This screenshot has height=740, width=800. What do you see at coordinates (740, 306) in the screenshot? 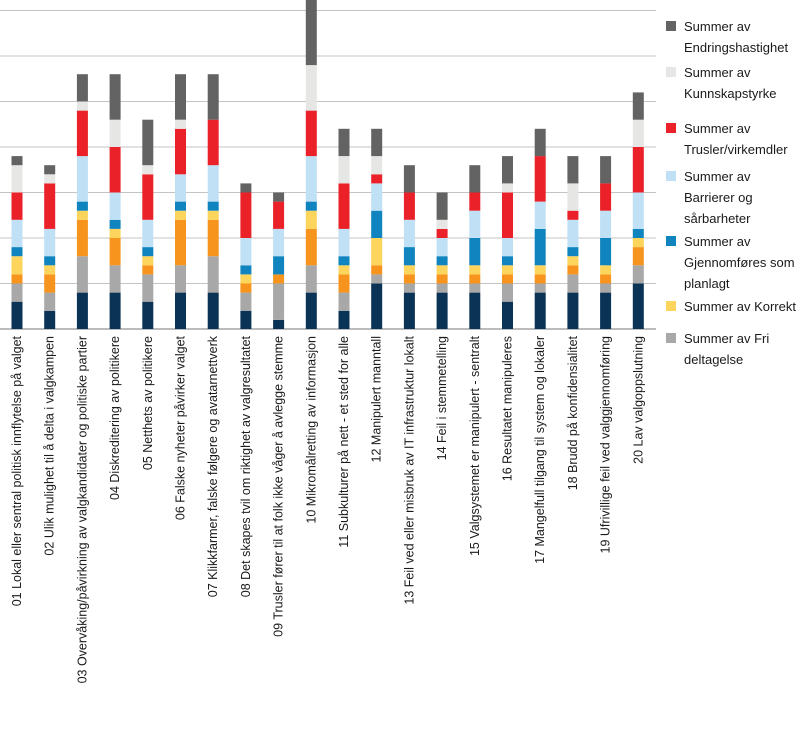
I see `legend-label: Summer av Korrekt` at bounding box center [740, 306].